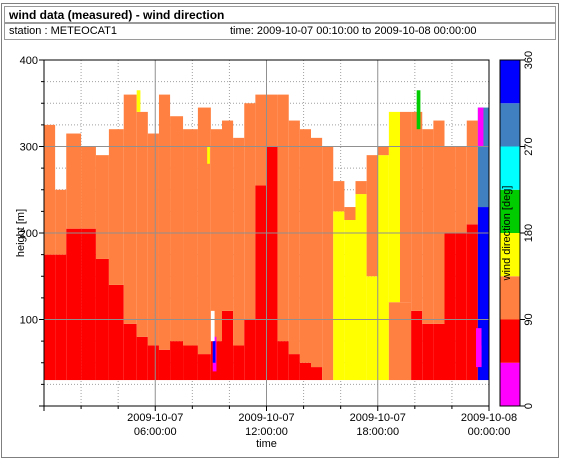 The image size is (564, 462). I want to click on y-tick-label: 400, so click(29, 61).